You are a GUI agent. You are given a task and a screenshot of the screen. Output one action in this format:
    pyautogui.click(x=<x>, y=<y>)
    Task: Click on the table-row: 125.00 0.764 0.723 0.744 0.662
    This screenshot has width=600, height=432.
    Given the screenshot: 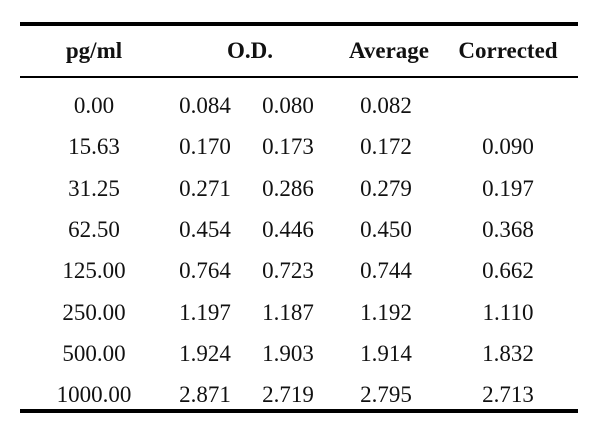 What is the action you would take?
    pyautogui.click(x=299, y=271)
    